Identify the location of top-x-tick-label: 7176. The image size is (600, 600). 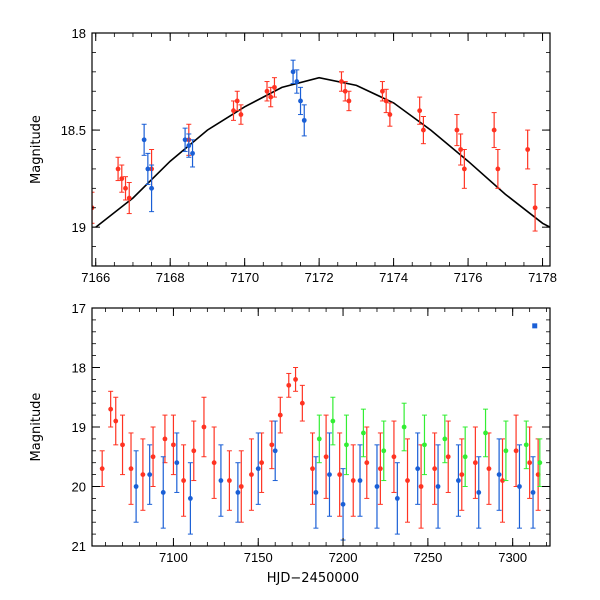
(468, 277).